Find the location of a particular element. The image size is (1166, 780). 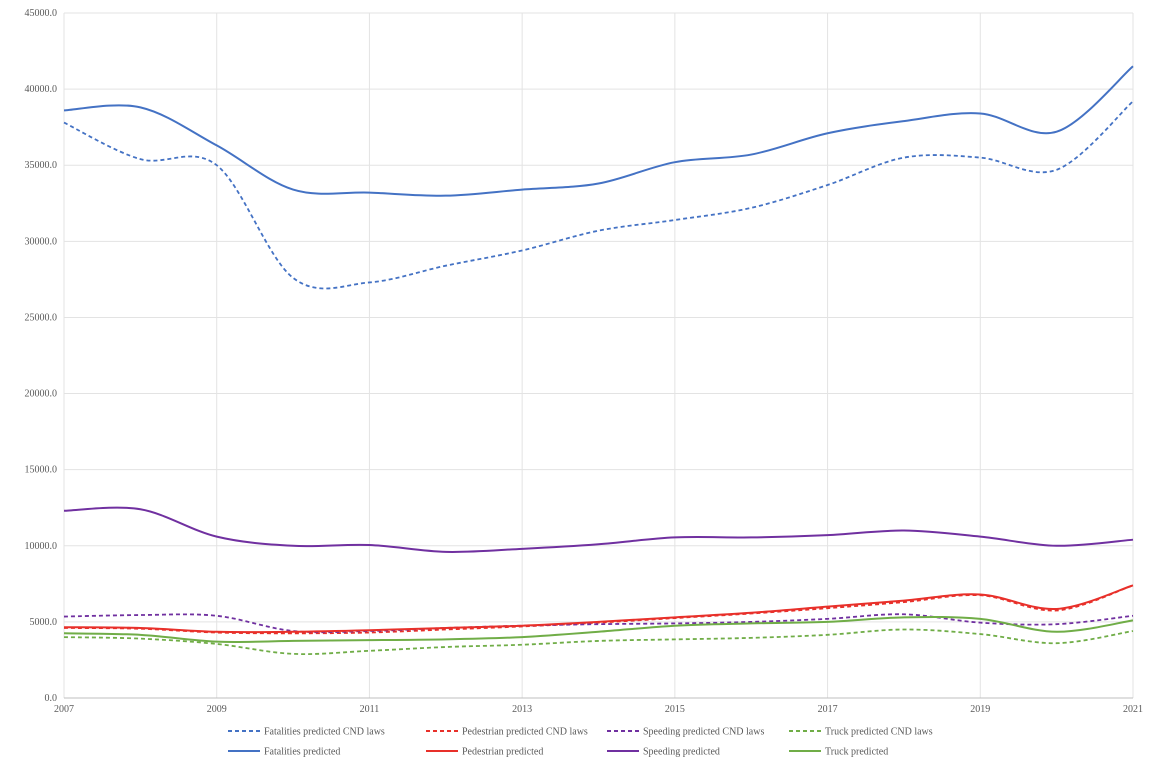

legend-label: Pedestrian predicted is located at coordinates (502, 752).